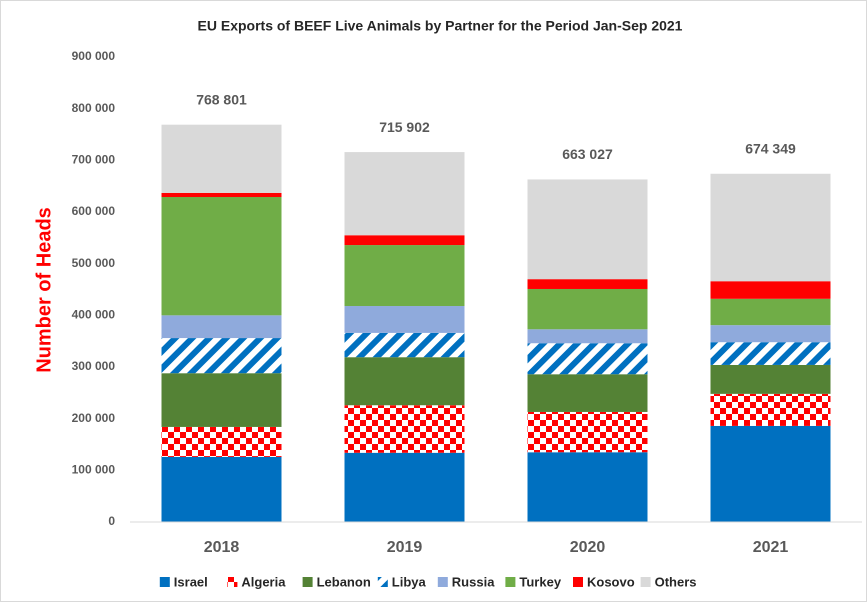 This screenshot has height=603, width=868. What do you see at coordinates (771, 547) in the screenshot?
I see `x-tick-label: 2021` at bounding box center [771, 547].